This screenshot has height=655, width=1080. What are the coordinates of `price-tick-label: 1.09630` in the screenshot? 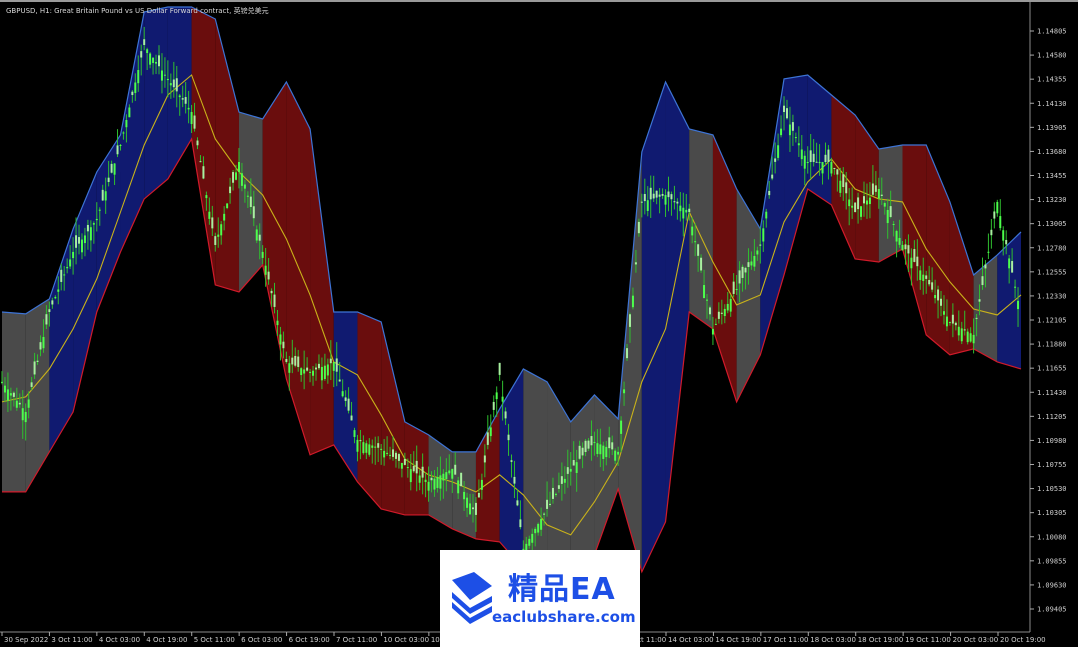 It's located at (1052, 585).